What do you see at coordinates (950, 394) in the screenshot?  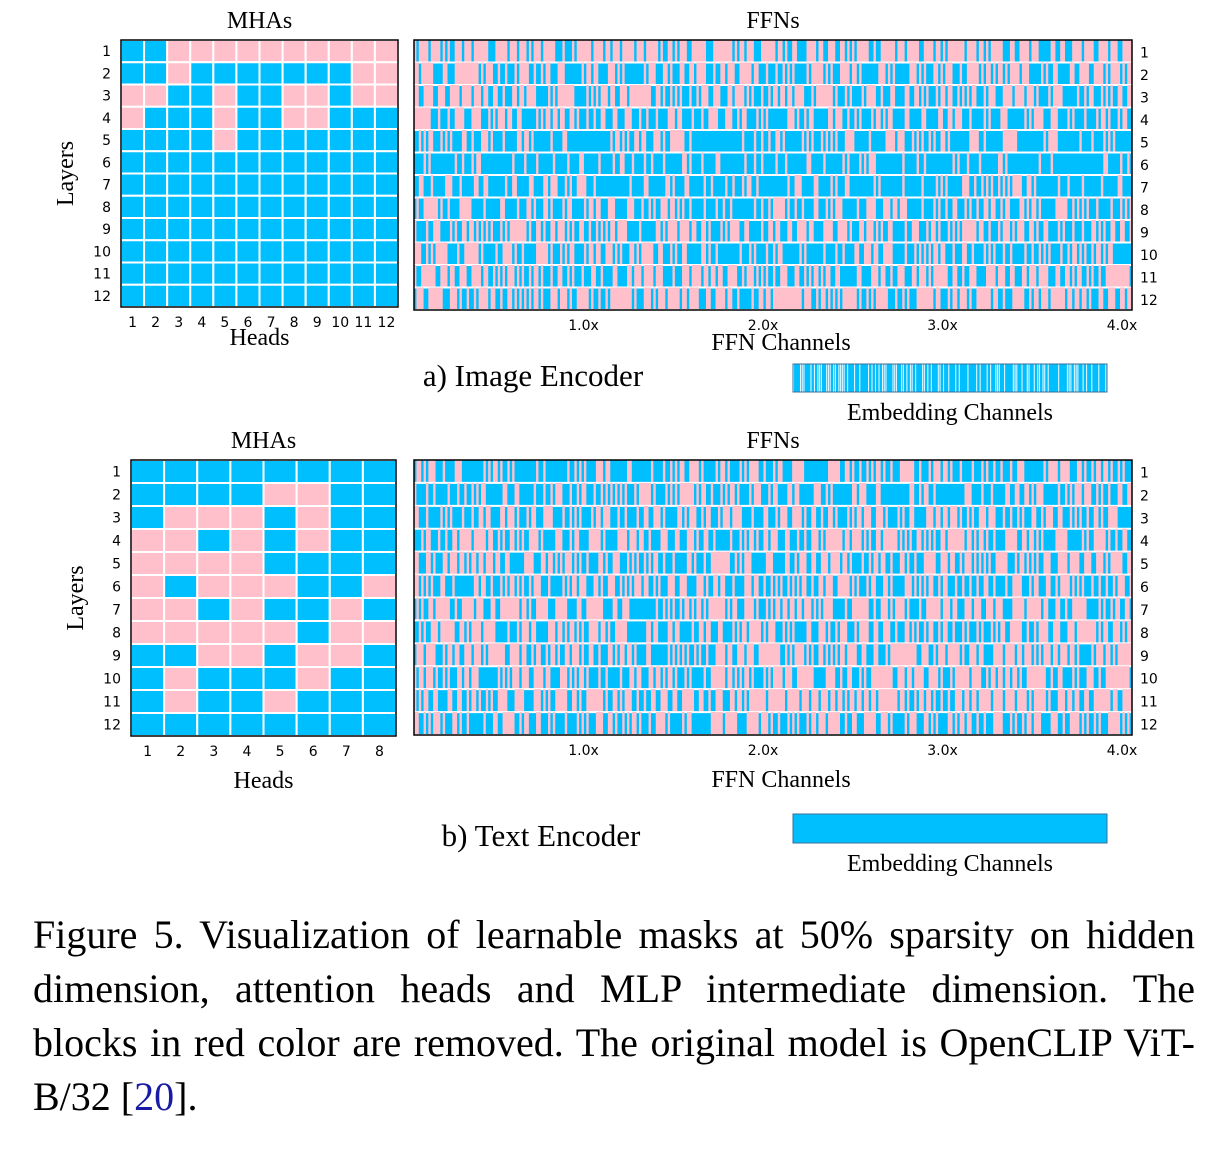 I see `embedding-strip-a: Embedding Channels` at bounding box center [950, 394].